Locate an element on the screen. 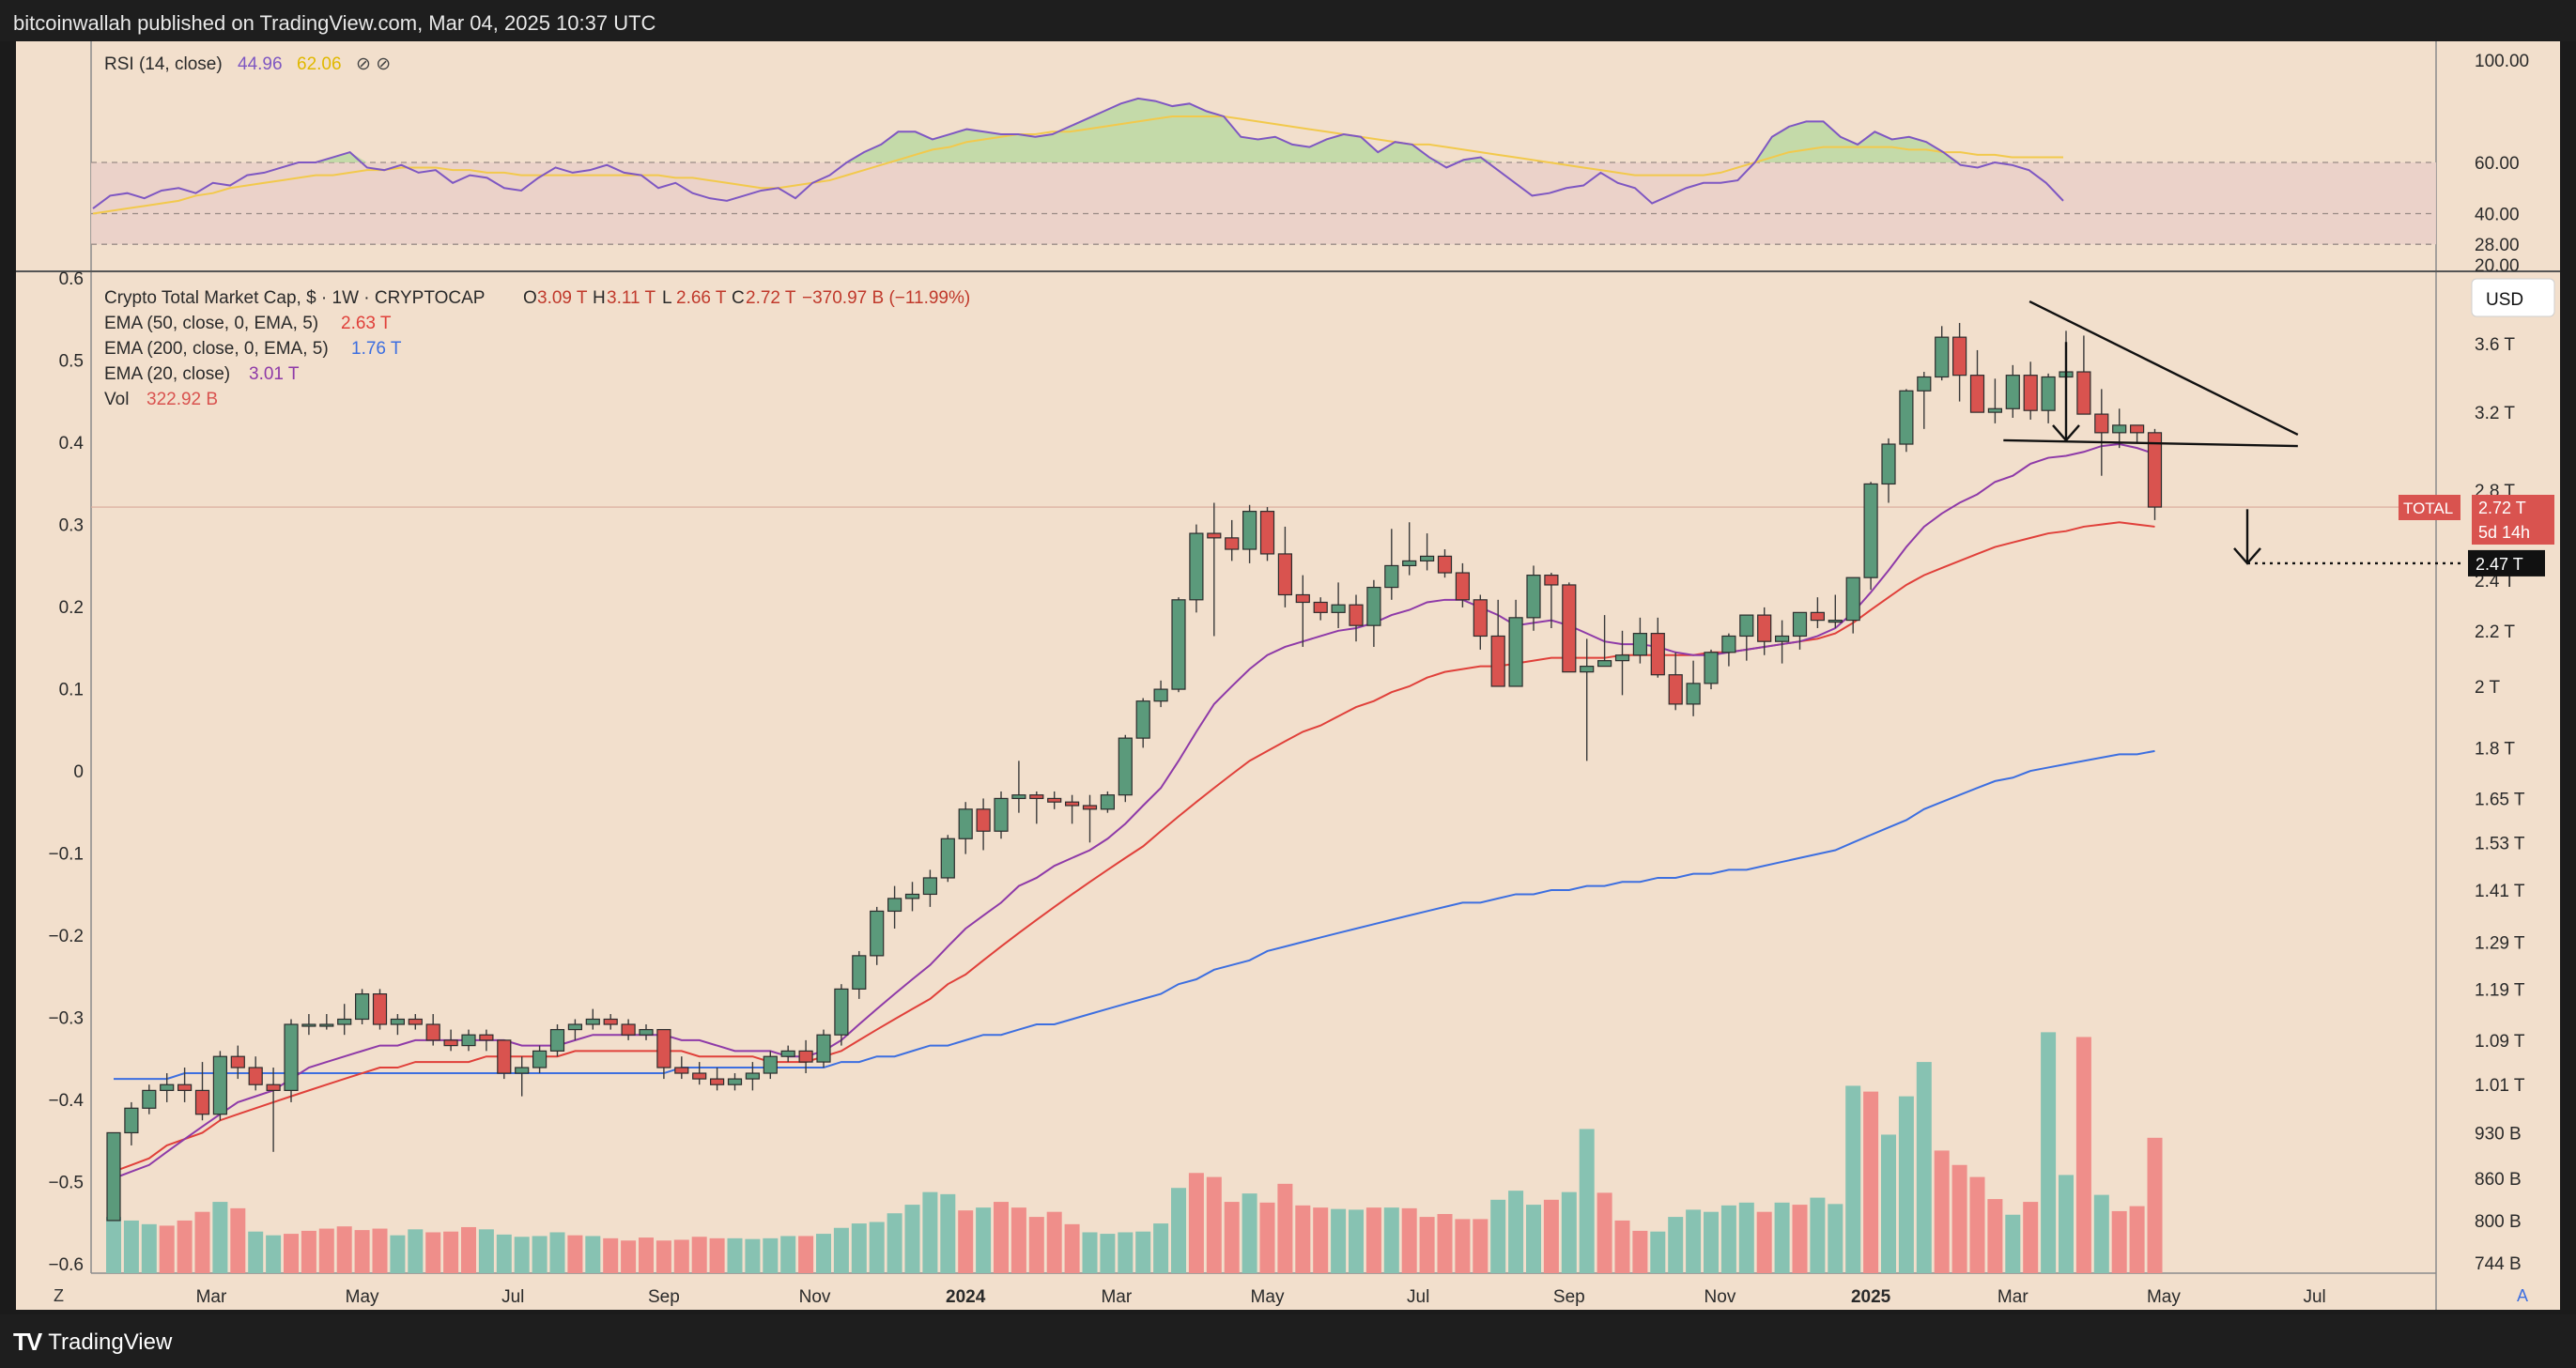  price-axis-label: 3.2 T is located at coordinates (2495, 413).